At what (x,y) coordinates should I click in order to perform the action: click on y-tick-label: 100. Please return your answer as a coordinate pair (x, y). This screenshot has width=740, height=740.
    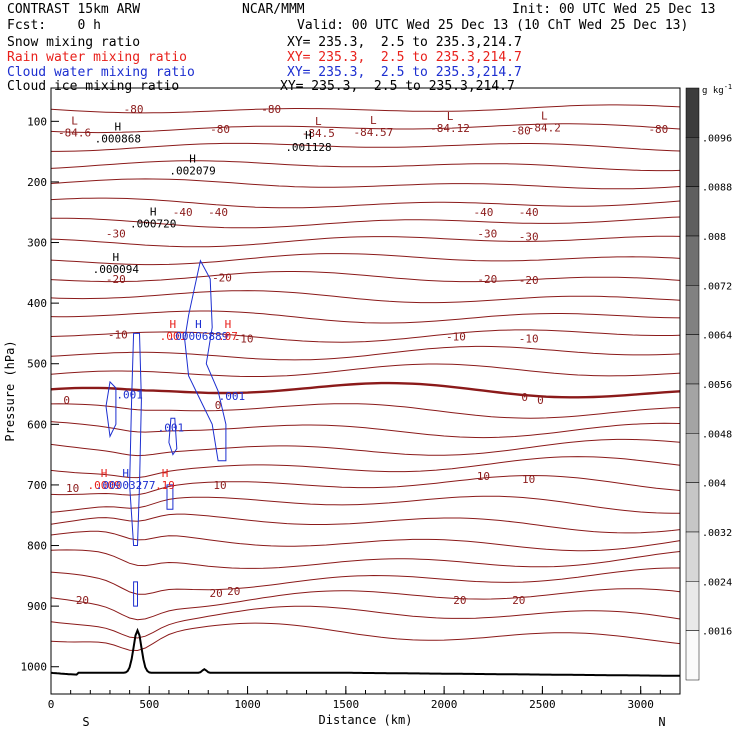
    Looking at the image, I should click on (37, 121).